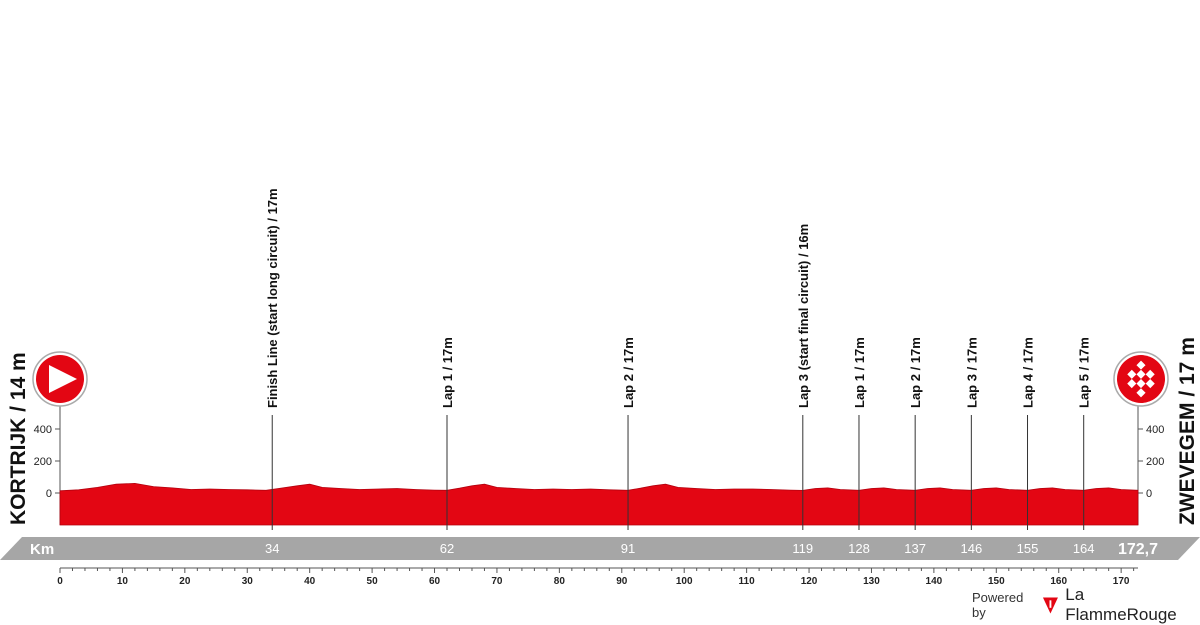 This screenshot has height=625, width=1200. I want to click on km-axis-tick-label: 130, so click(871, 581).